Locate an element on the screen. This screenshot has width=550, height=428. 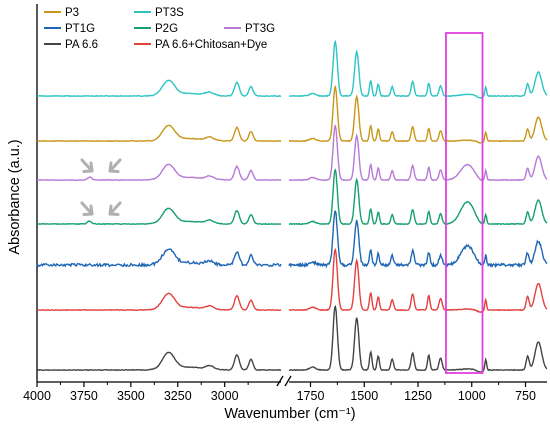
series-line-pa-6-6-chitosan-dye-fingerprint is located at coordinates (418, 280).